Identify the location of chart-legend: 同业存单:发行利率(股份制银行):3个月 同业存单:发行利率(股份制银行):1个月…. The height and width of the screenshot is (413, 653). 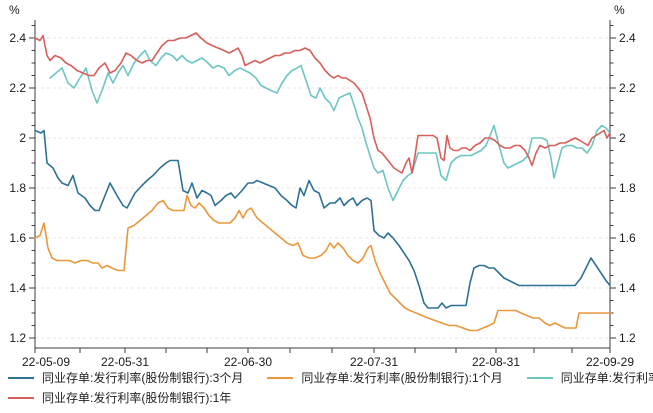
(330, 387).